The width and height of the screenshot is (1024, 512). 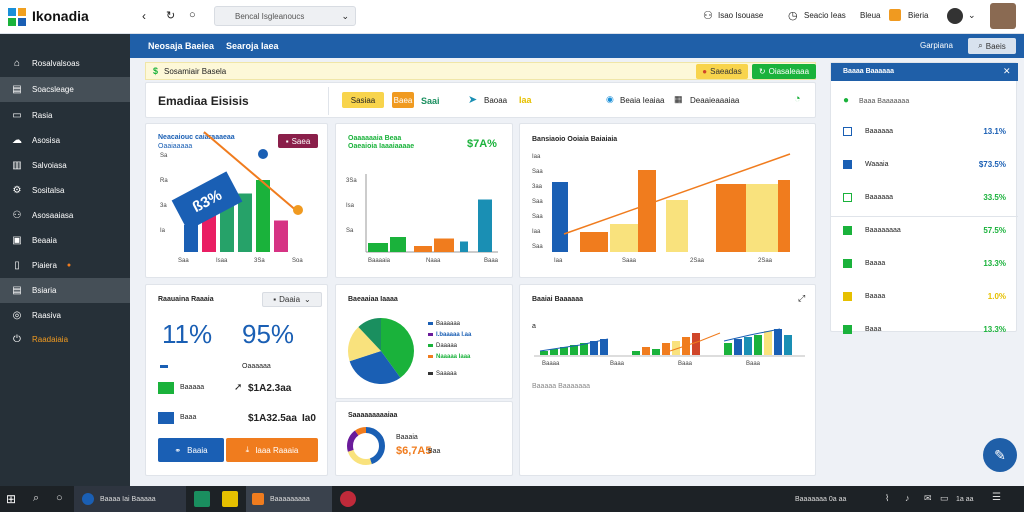 I want to click on sidebar-item-6: ⚙ Sositalsa, so click(x=38, y=190).